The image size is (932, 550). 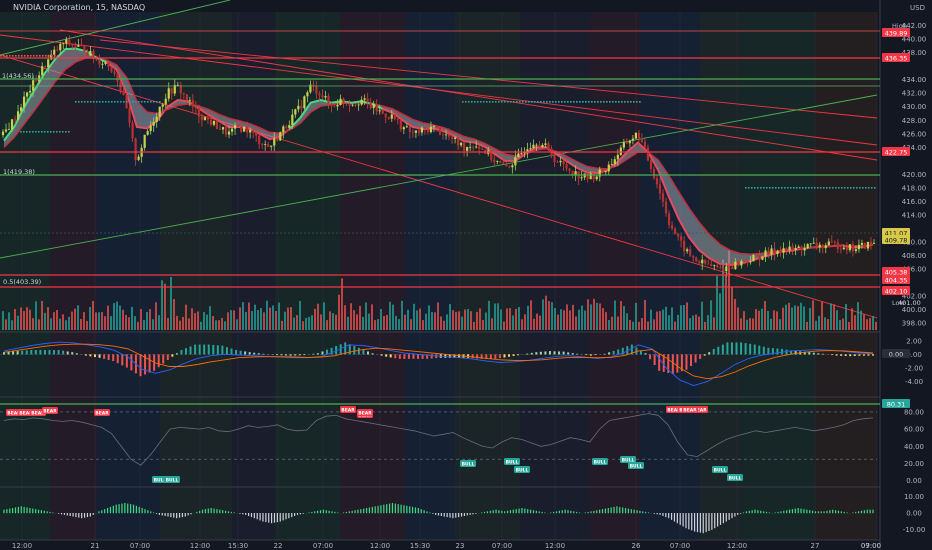 I want to click on sell-signal-tag, so click(x=348, y=409).